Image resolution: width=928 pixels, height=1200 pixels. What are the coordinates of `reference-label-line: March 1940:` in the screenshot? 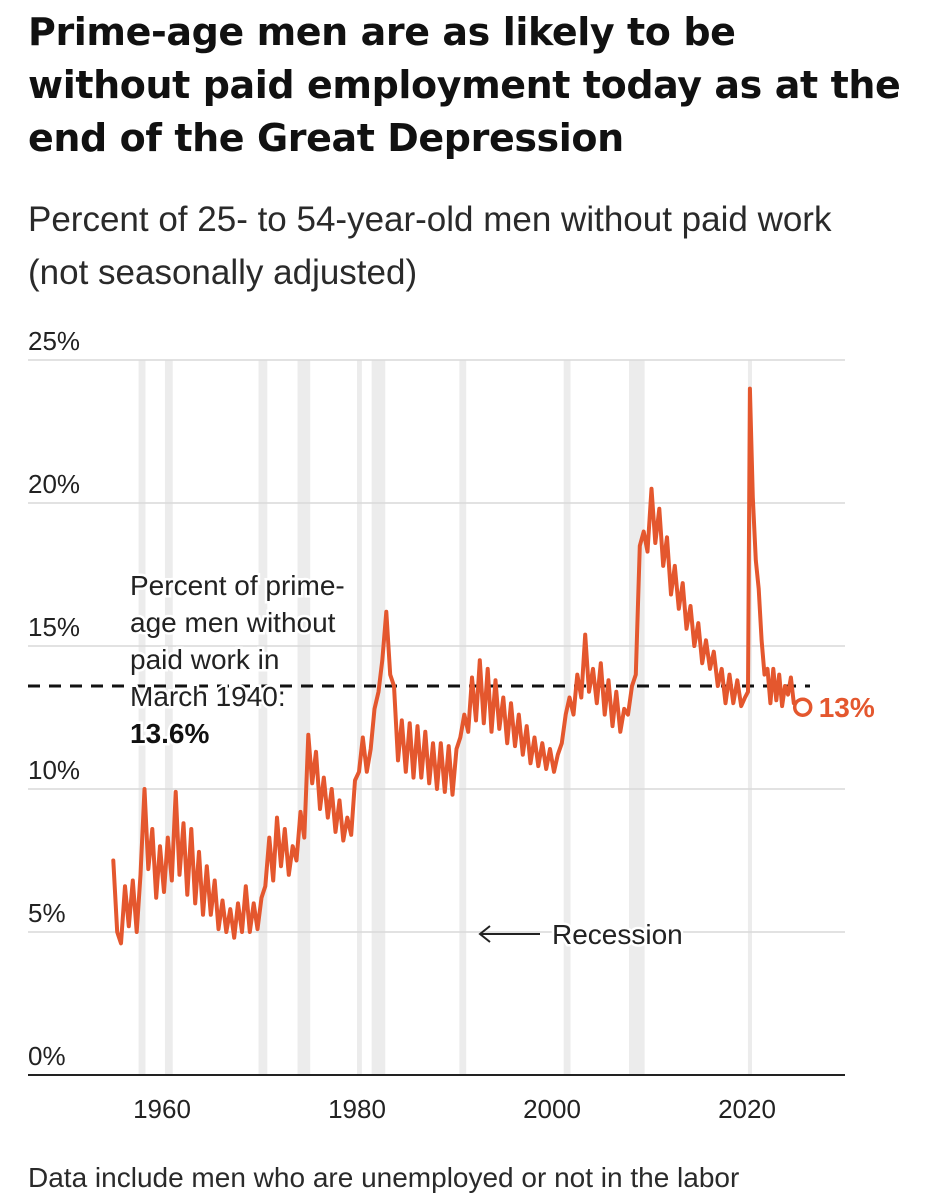 It's located at (208, 696).